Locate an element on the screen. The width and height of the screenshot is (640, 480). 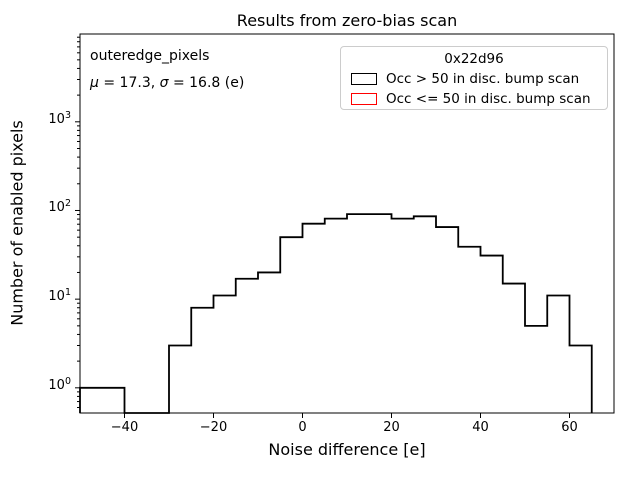
sigma-symbol: σ is located at coordinates (164, 83).